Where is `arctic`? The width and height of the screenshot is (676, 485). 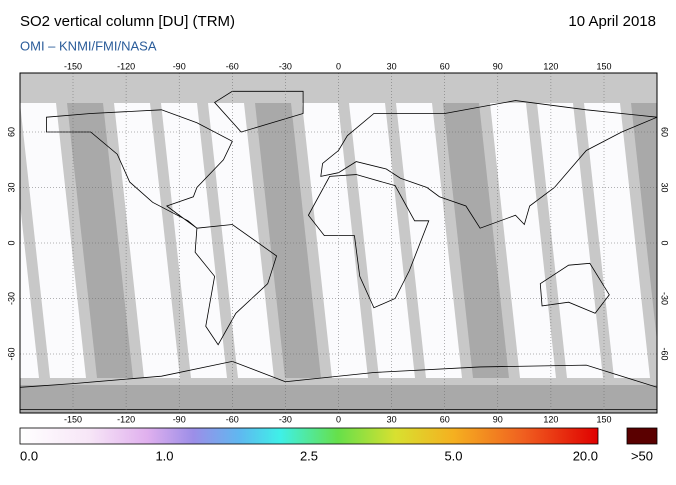 arctic is located at coordinates (338, 87).